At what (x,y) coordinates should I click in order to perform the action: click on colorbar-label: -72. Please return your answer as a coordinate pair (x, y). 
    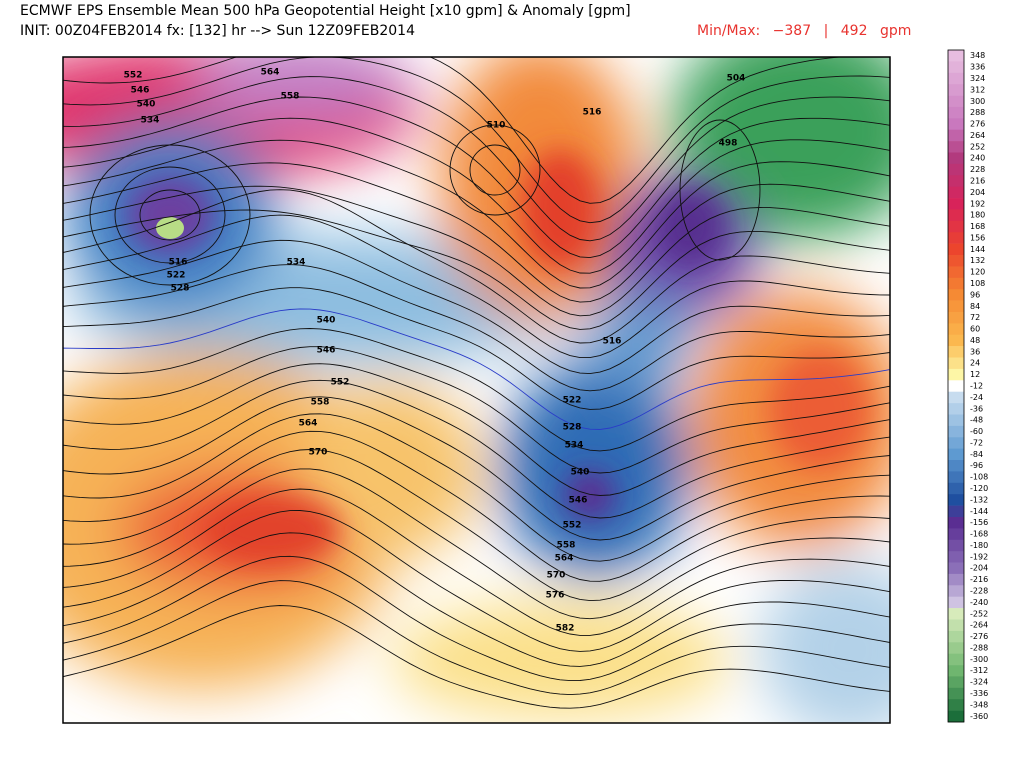
    Looking at the image, I should click on (976, 442).